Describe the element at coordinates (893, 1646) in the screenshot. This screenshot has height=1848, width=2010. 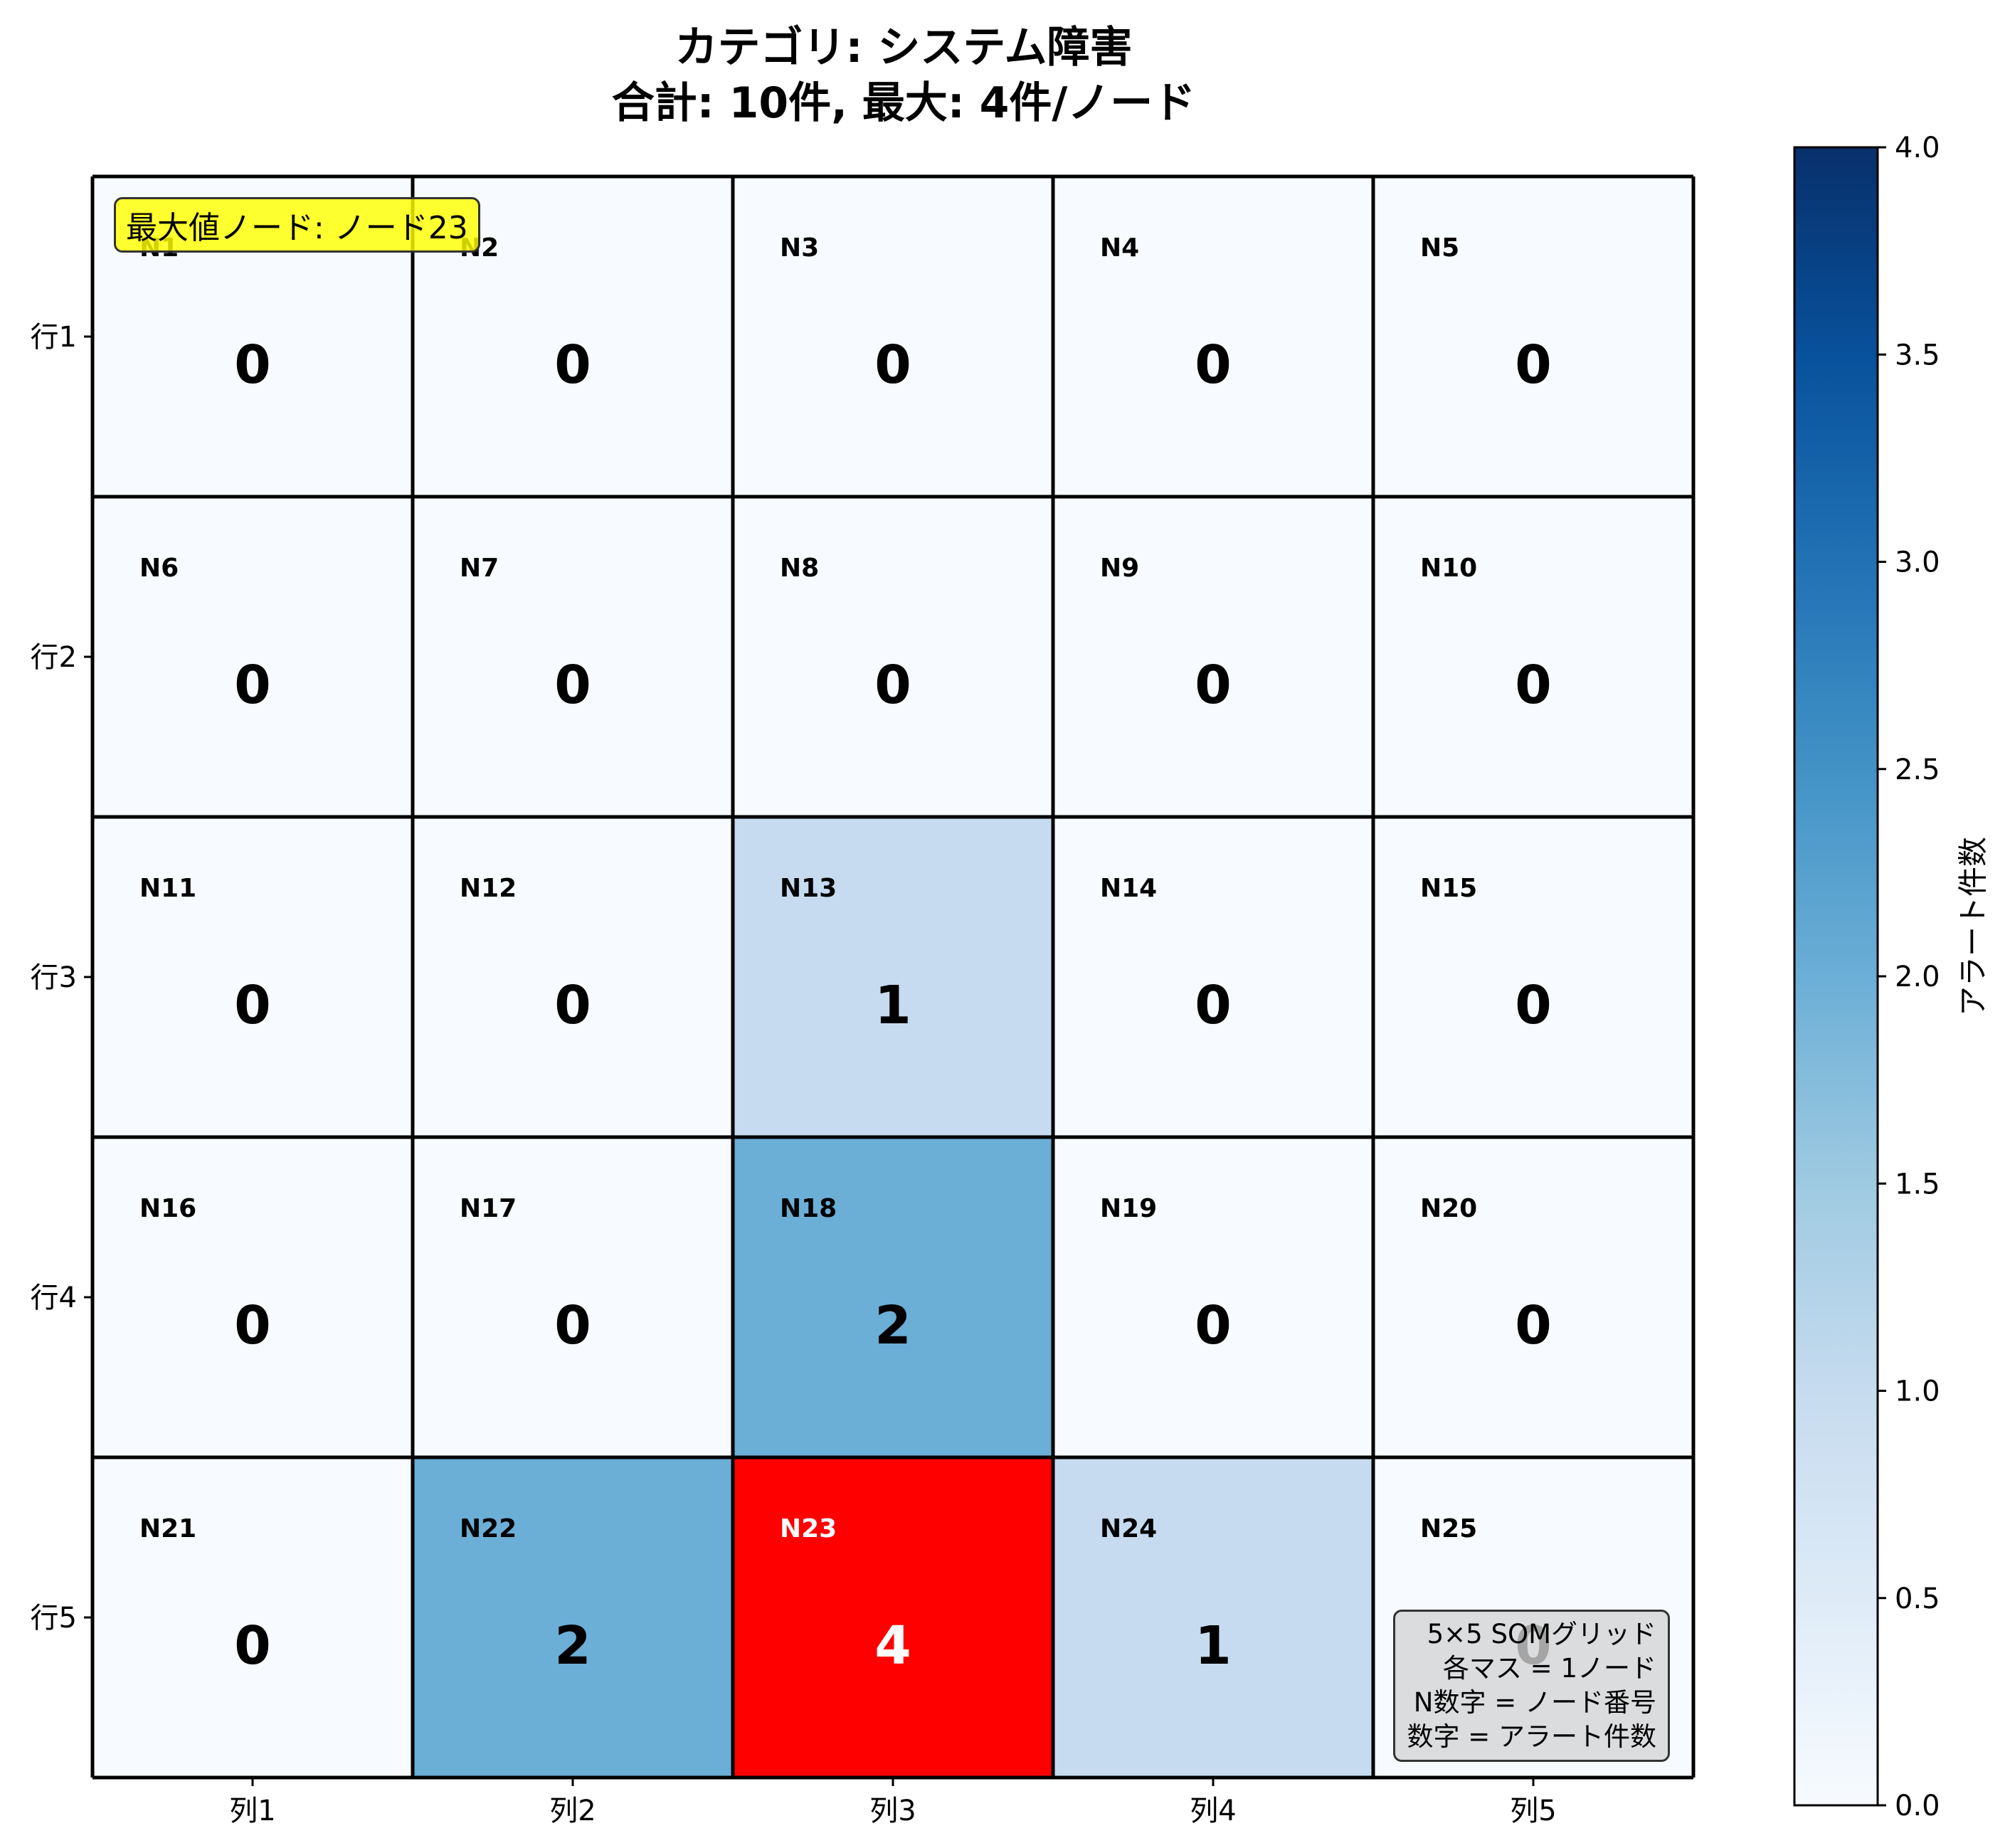
I see `cell-value: 4` at that location.